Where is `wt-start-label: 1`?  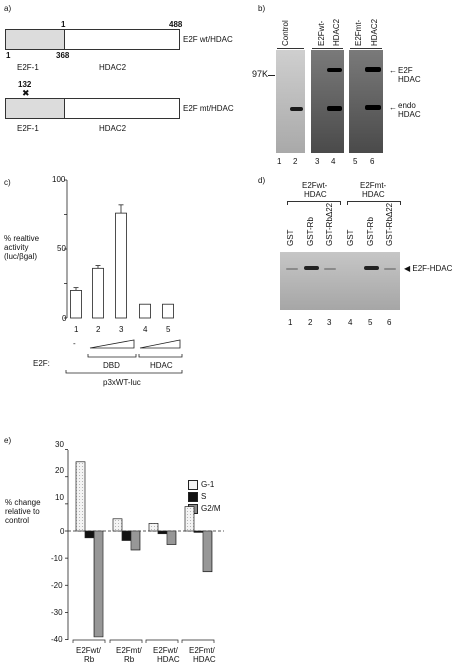
wt-start-label: 1 is located at coordinates (63, 24).